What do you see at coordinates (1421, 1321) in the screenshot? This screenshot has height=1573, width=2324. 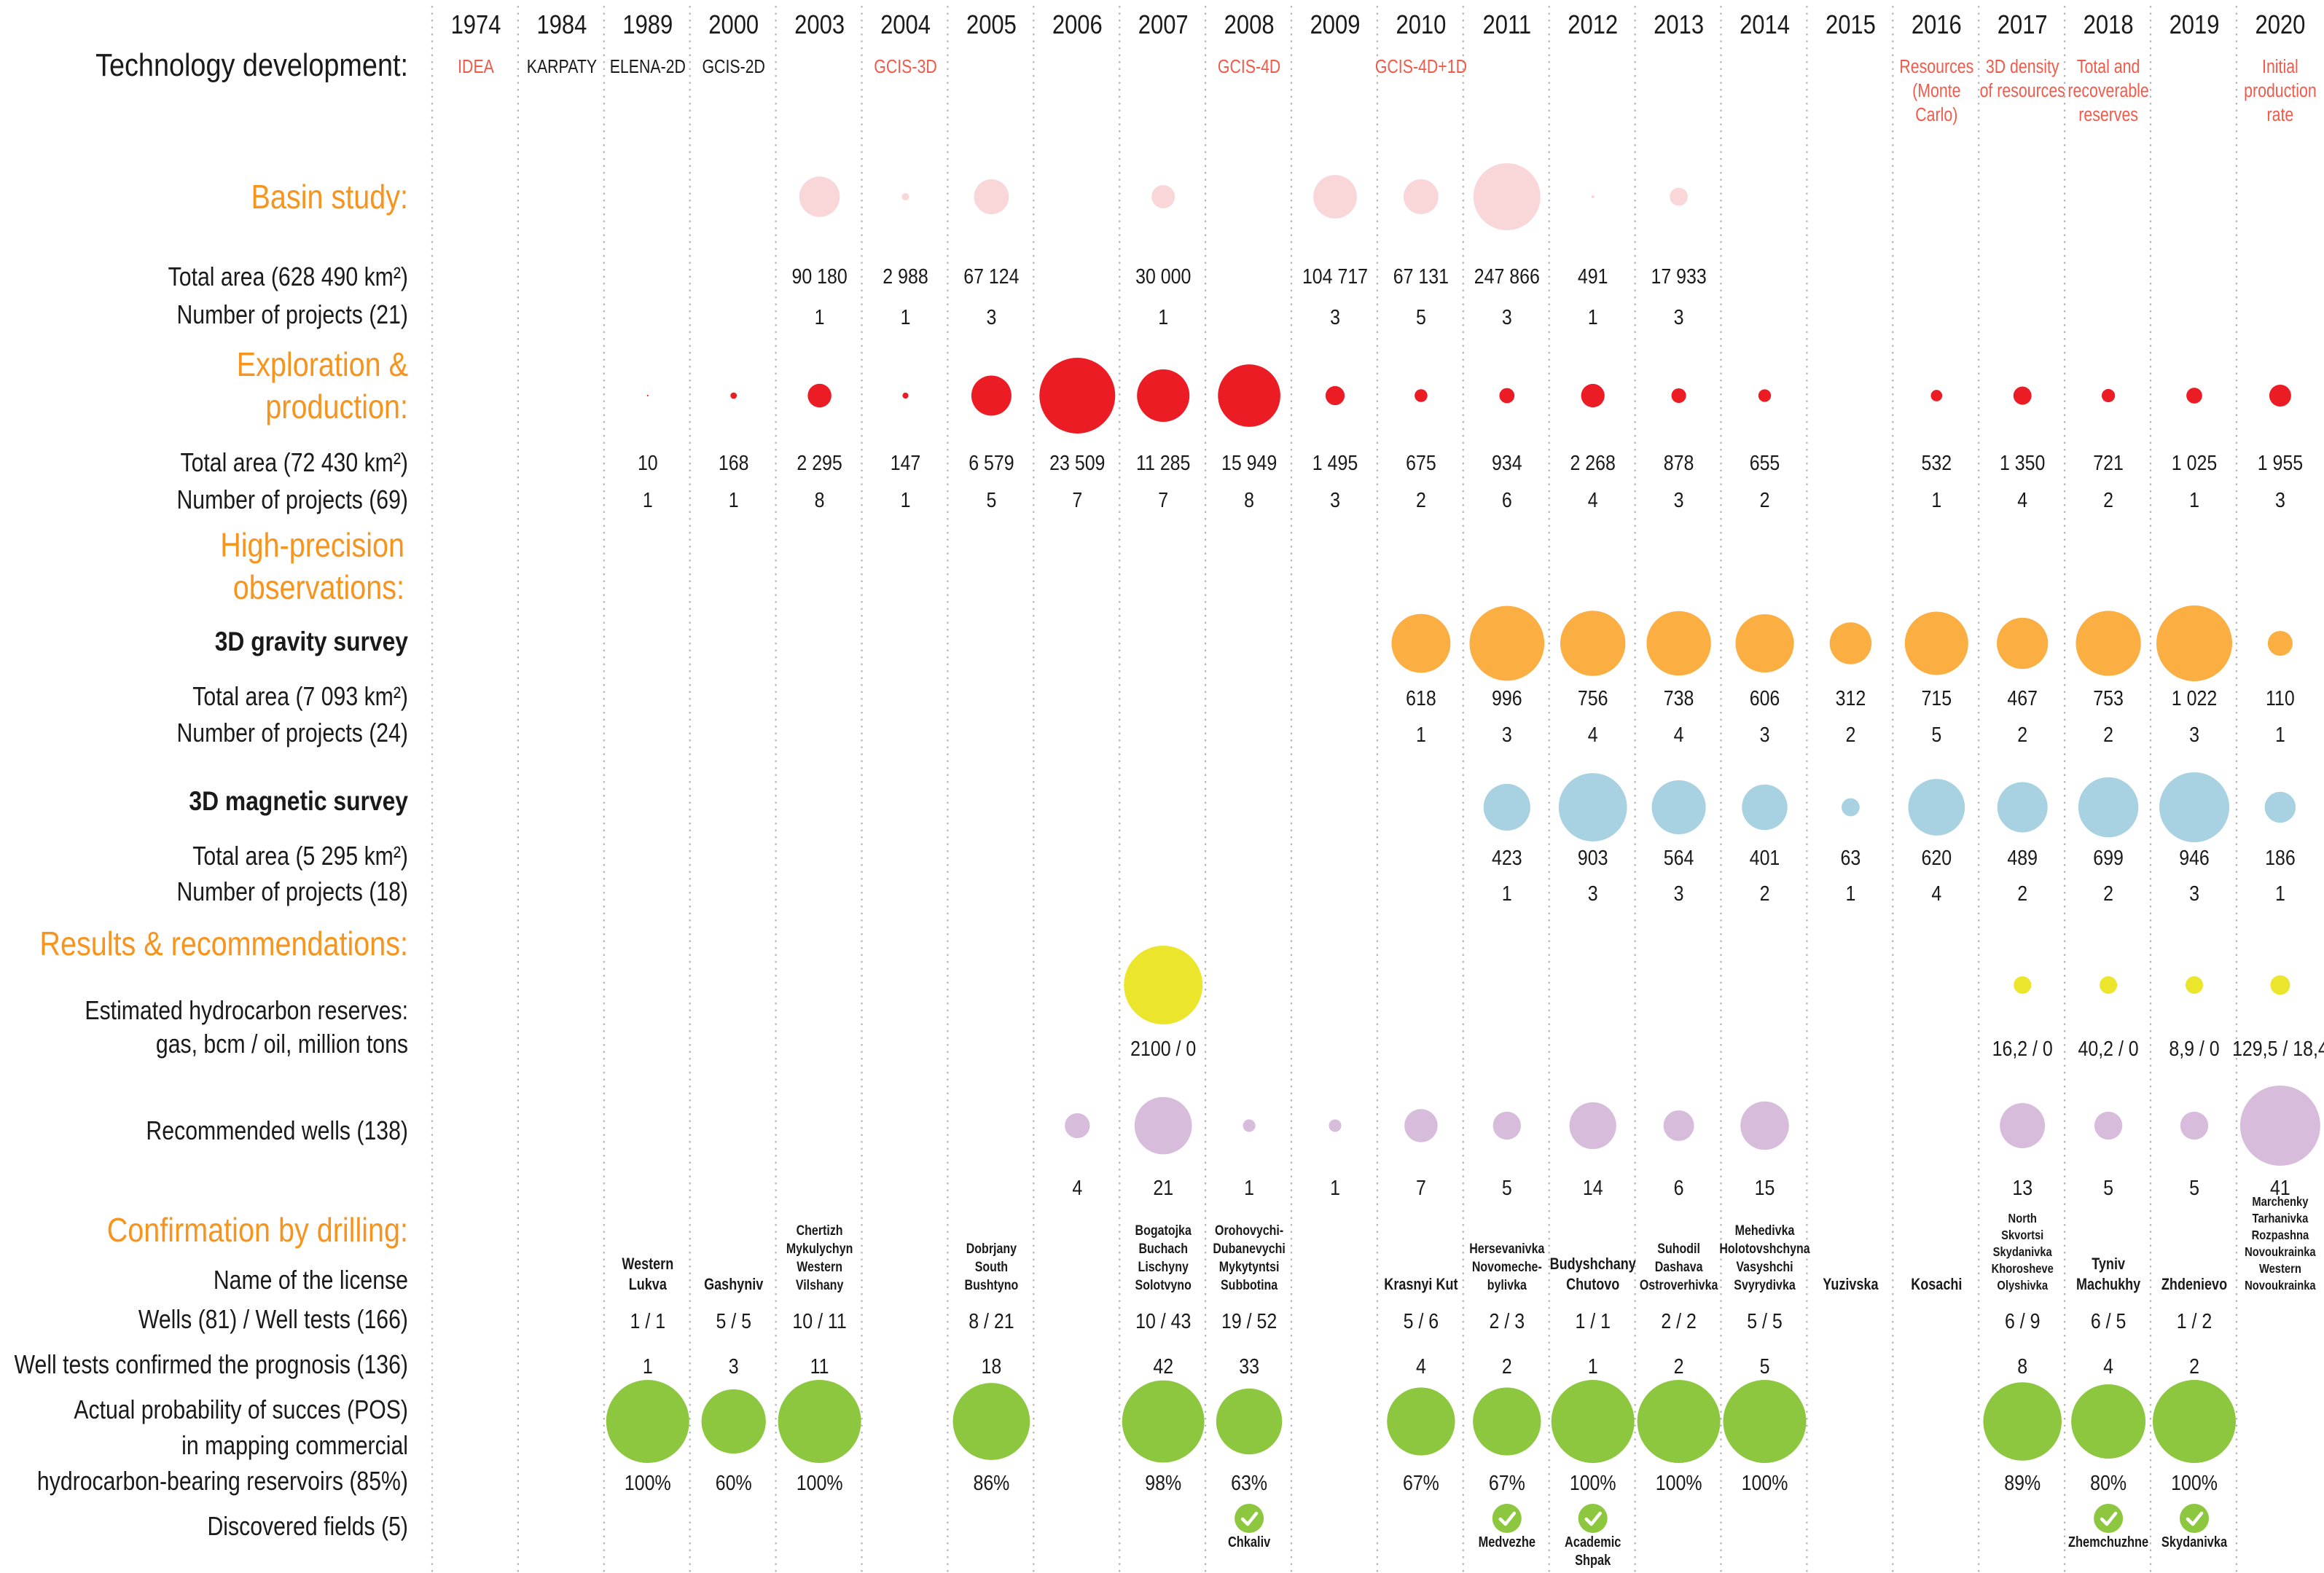 I see `wells-tests-value: 5 / 6` at bounding box center [1421, 1321].